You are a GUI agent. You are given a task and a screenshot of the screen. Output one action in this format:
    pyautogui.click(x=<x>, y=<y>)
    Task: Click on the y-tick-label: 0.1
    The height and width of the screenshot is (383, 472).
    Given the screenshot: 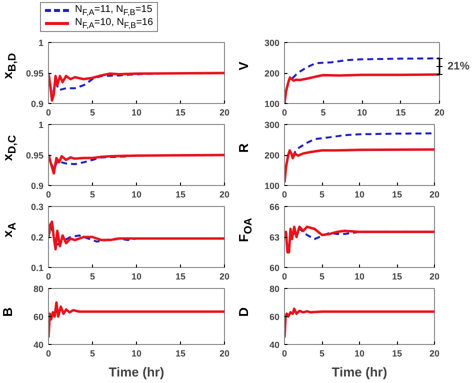 What is the action you would take?
    pyautogui.click(x=37, y=268)
    